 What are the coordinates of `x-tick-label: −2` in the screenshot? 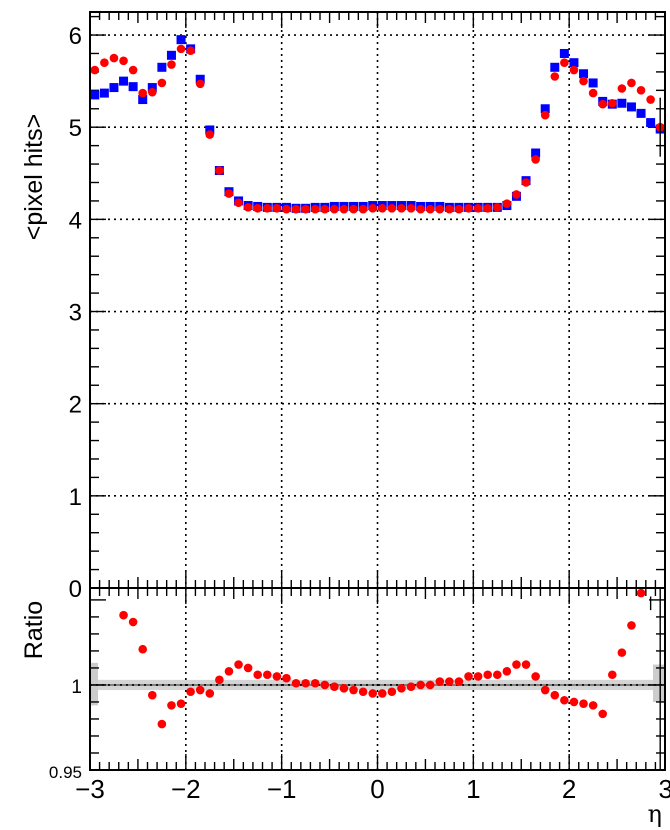 It's located at (186, 789).